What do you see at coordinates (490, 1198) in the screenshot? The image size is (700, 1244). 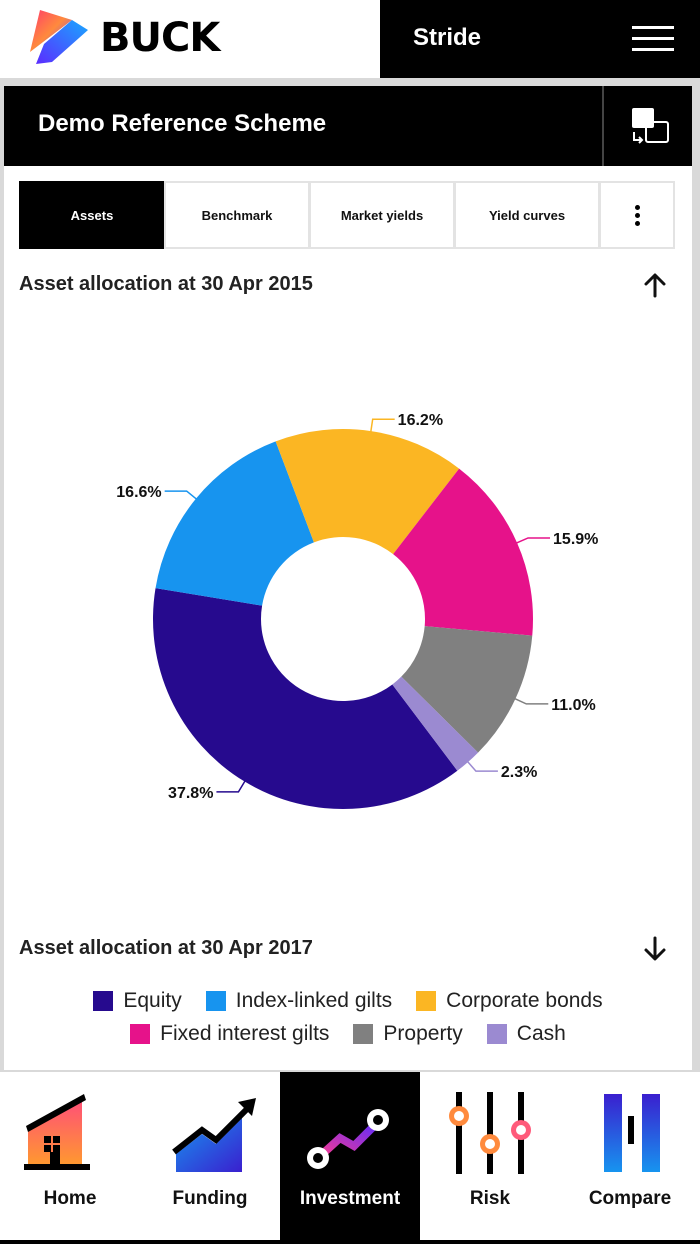 I see `nav-label: Risk` at bounding box center [490, 1198].